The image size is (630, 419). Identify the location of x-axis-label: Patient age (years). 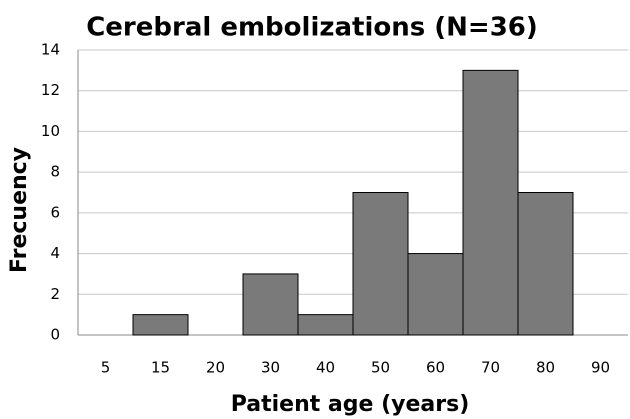
(350, 404).